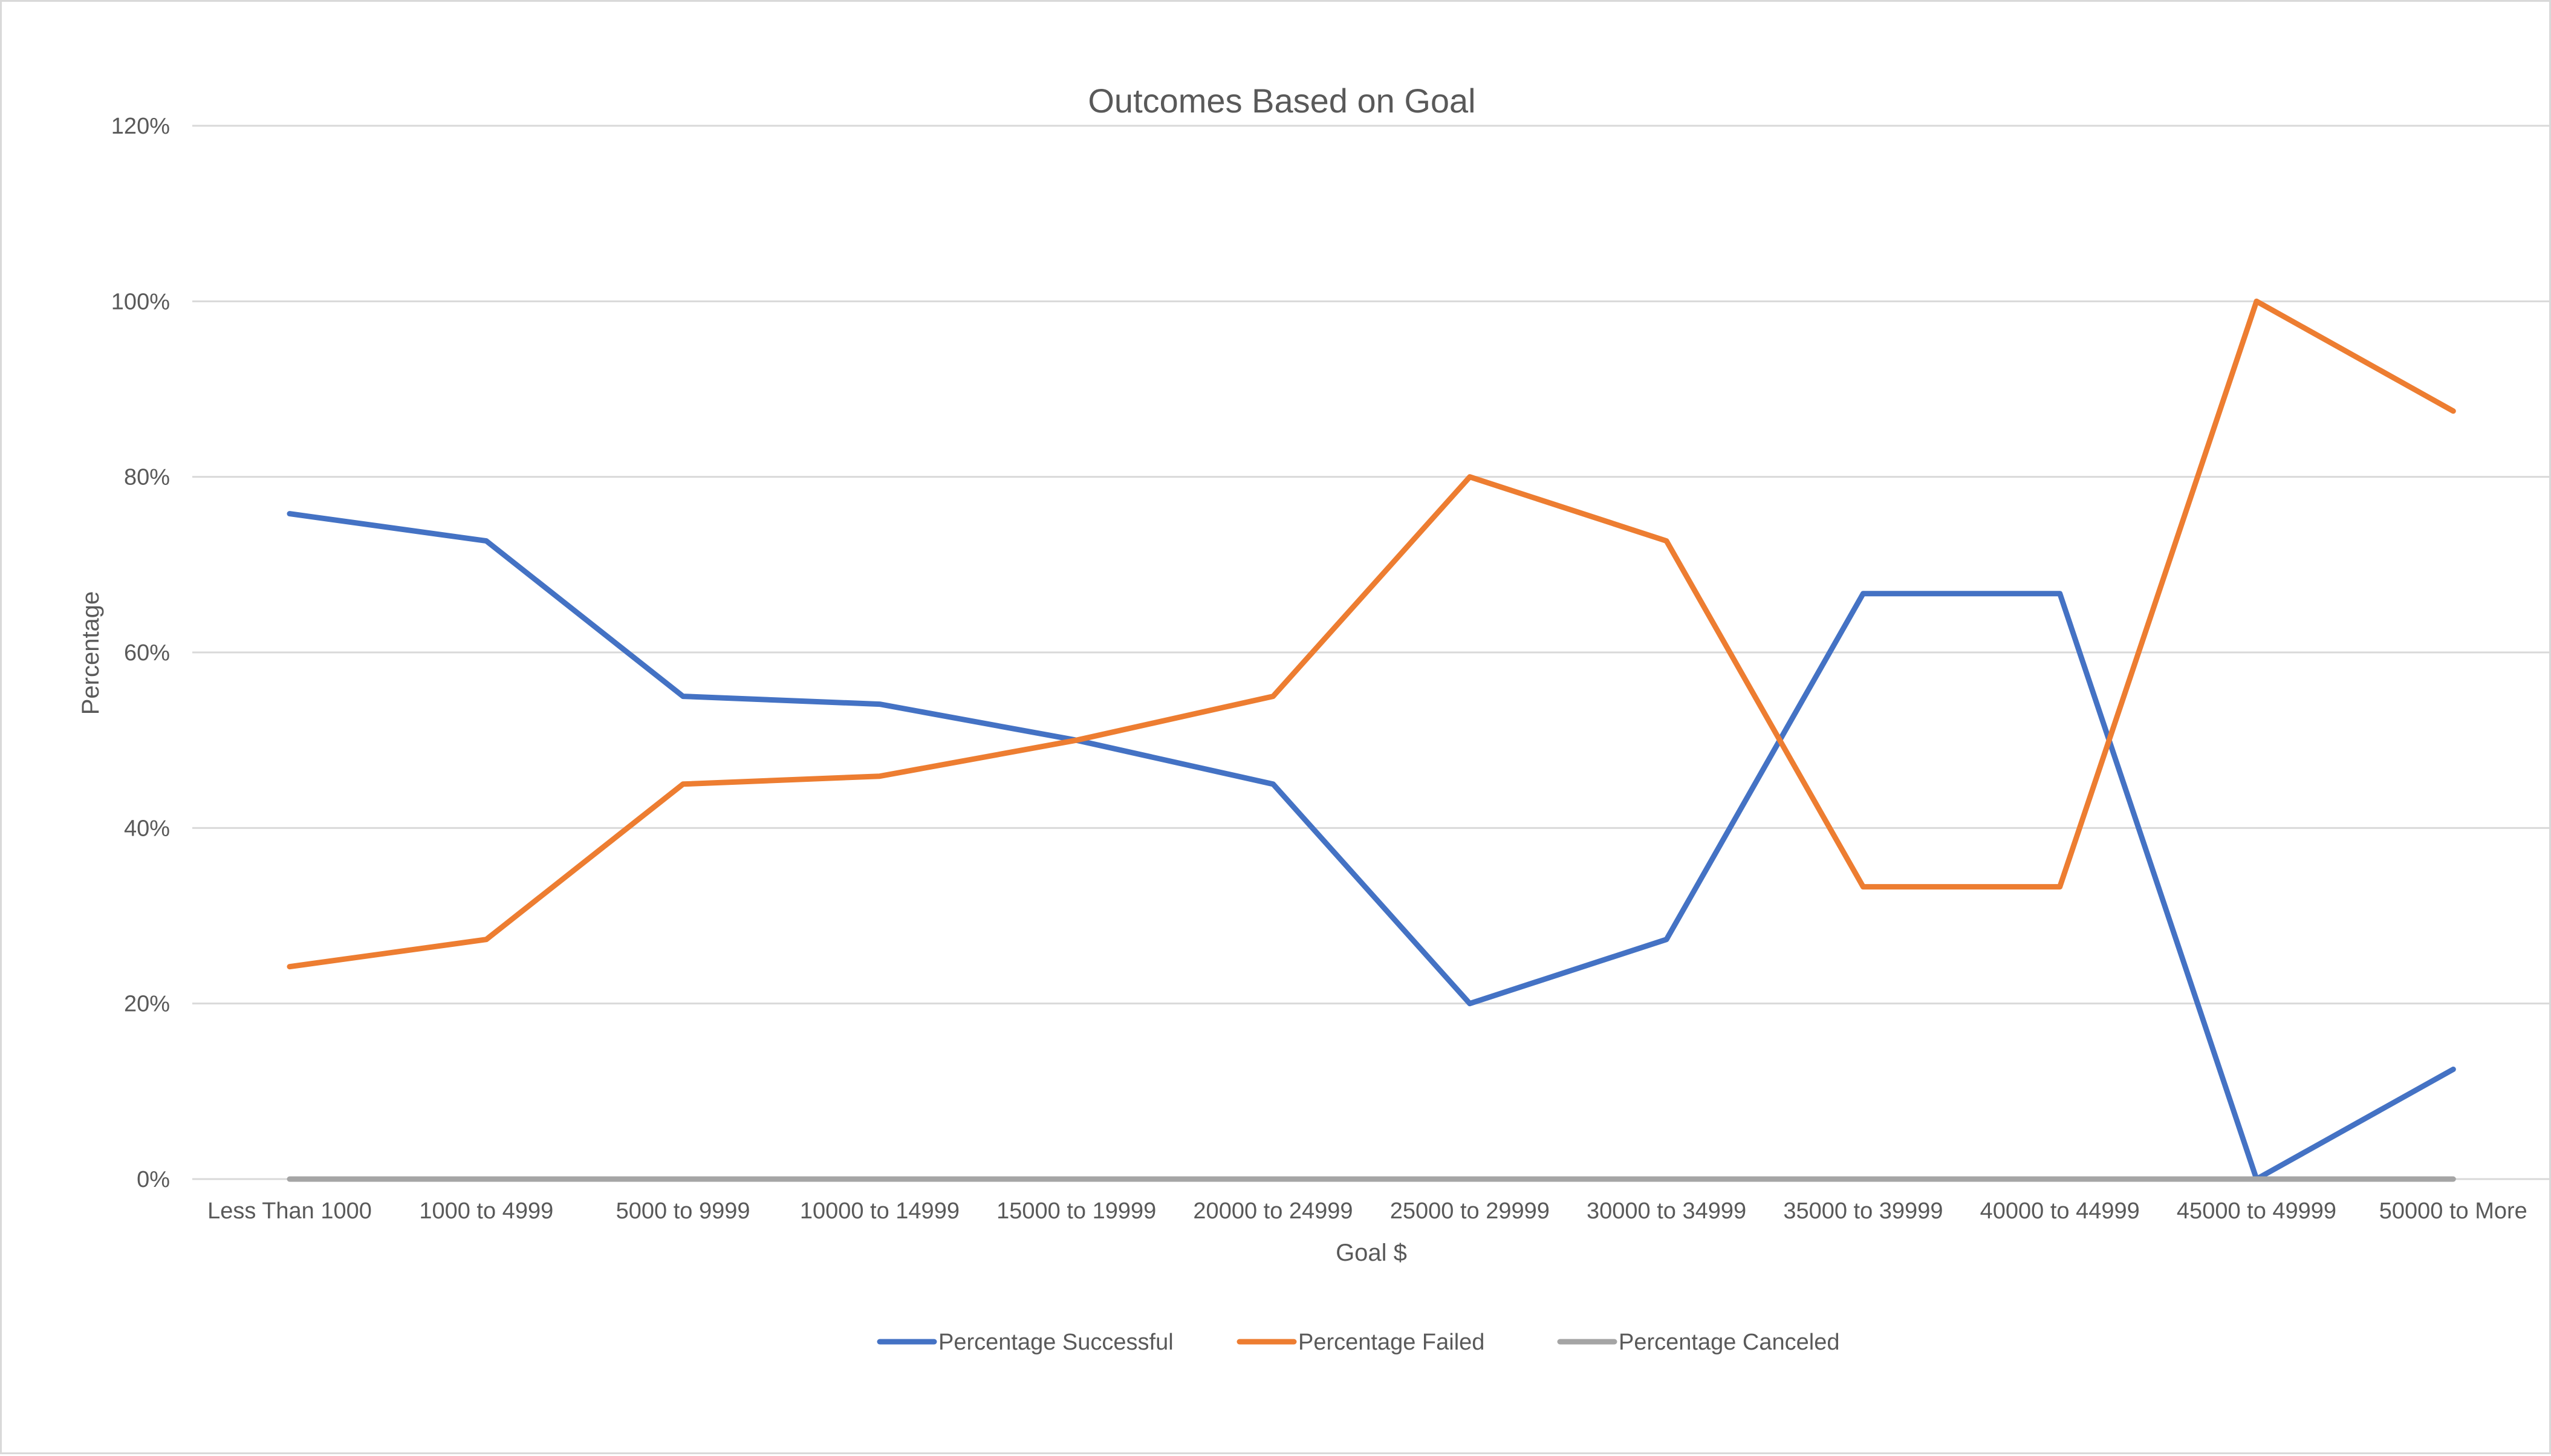 The width and height of the screenshot is (2551, 1456). Describe the element at coordinates (683, 1211) in the screenshot. I see `x-tick-label: 5000 to 9999` at that location.